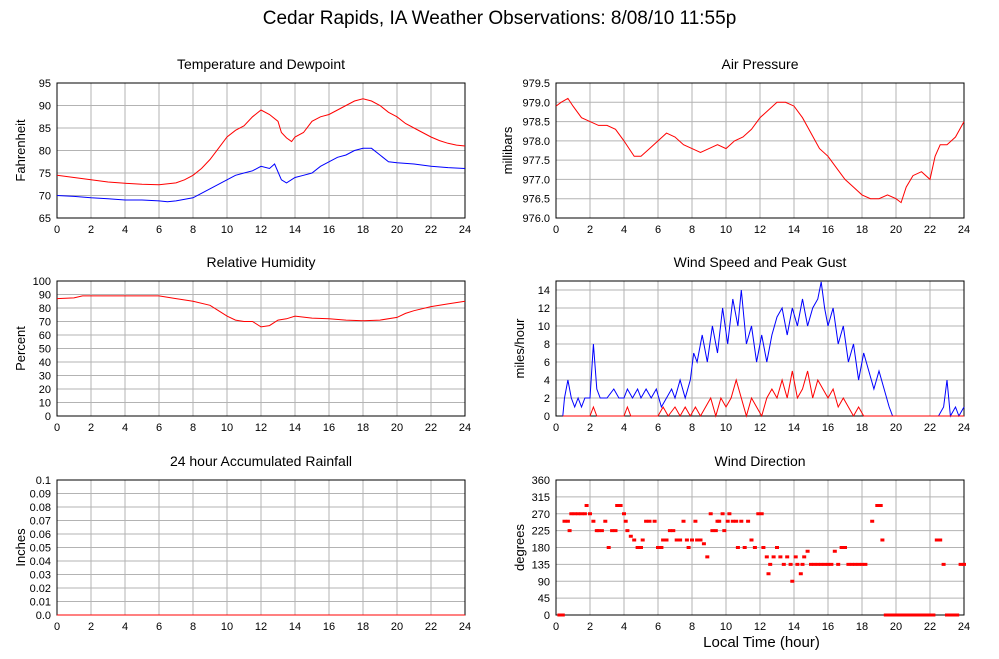  What do you see at coordinates (519, 547) in the screenshot?
I see `y-axis-label: degrees` at bounding box center [519, 547].